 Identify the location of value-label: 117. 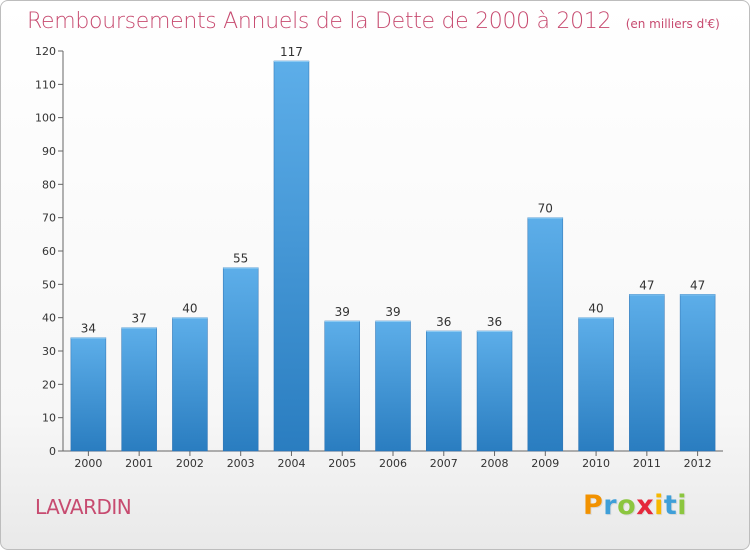
(291, 52).